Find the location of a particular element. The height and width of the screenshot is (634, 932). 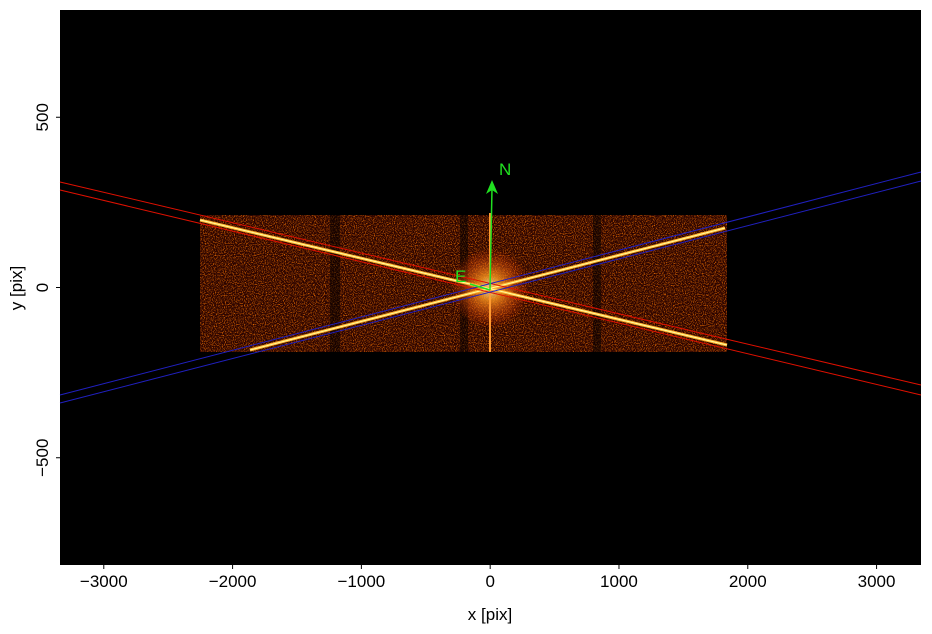

x-tick-label: −3000 is located at coordinates (104, 581).